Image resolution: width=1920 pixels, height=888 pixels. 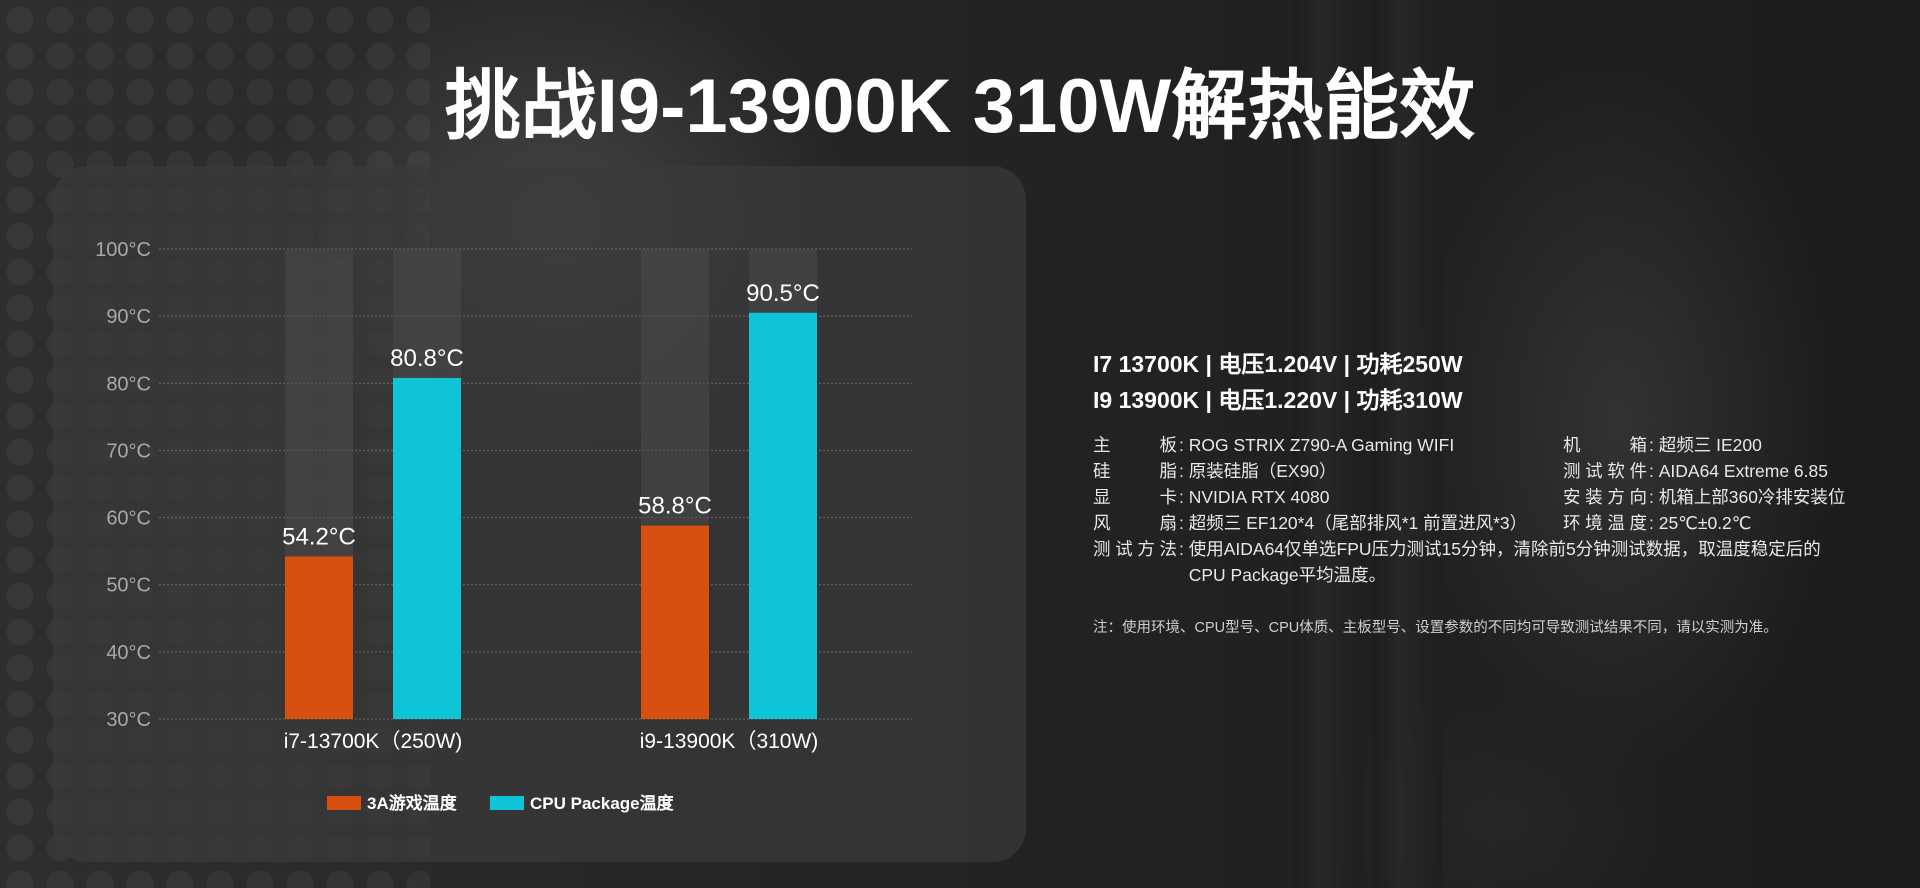 I want to click on spec-value: 超频三 IE200, so click(x=1710, y=445).